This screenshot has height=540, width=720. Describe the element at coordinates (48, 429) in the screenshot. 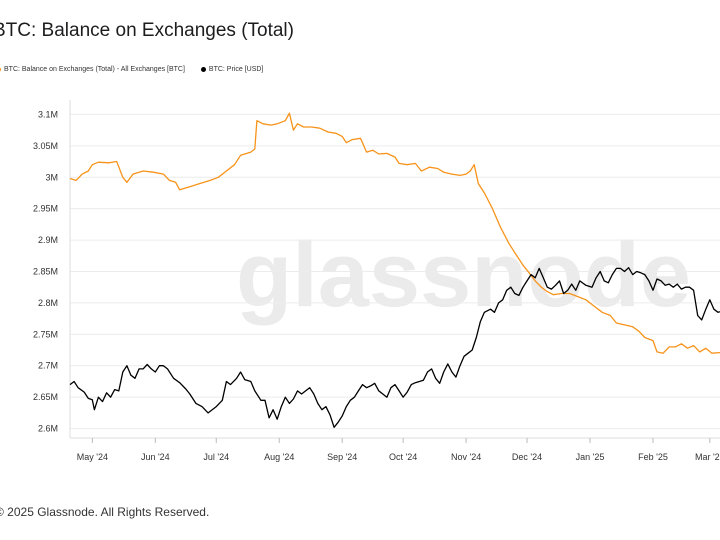

I see `y-tick-label: 2.6M` at that location.